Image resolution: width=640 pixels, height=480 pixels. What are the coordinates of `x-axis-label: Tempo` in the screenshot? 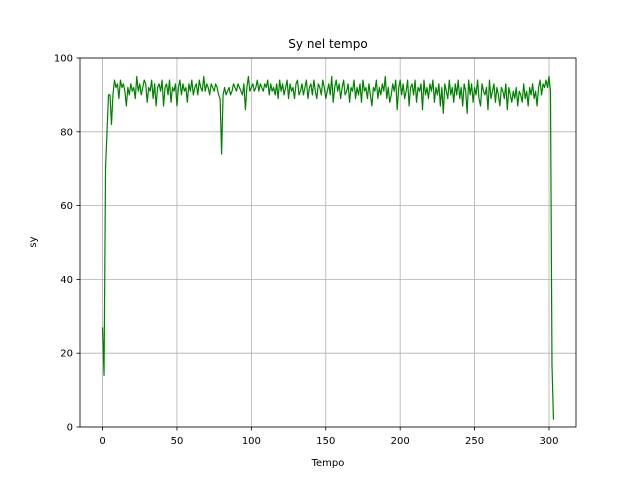 It's located at (328, 463).